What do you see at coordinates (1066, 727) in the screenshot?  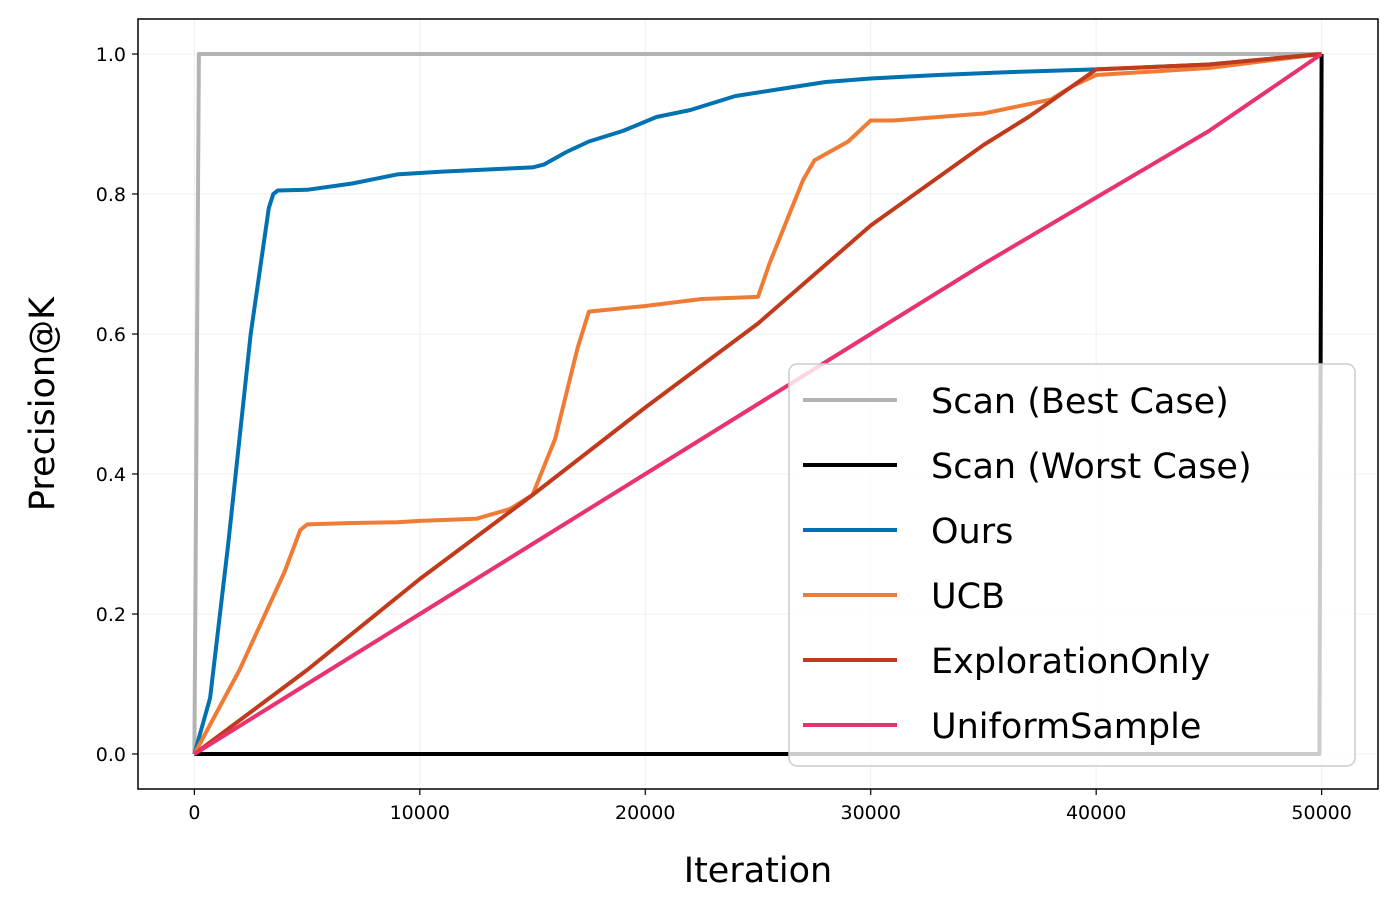 I see `legend-label-uniformsample: UniformSample` at bounding box center [1066, 727].